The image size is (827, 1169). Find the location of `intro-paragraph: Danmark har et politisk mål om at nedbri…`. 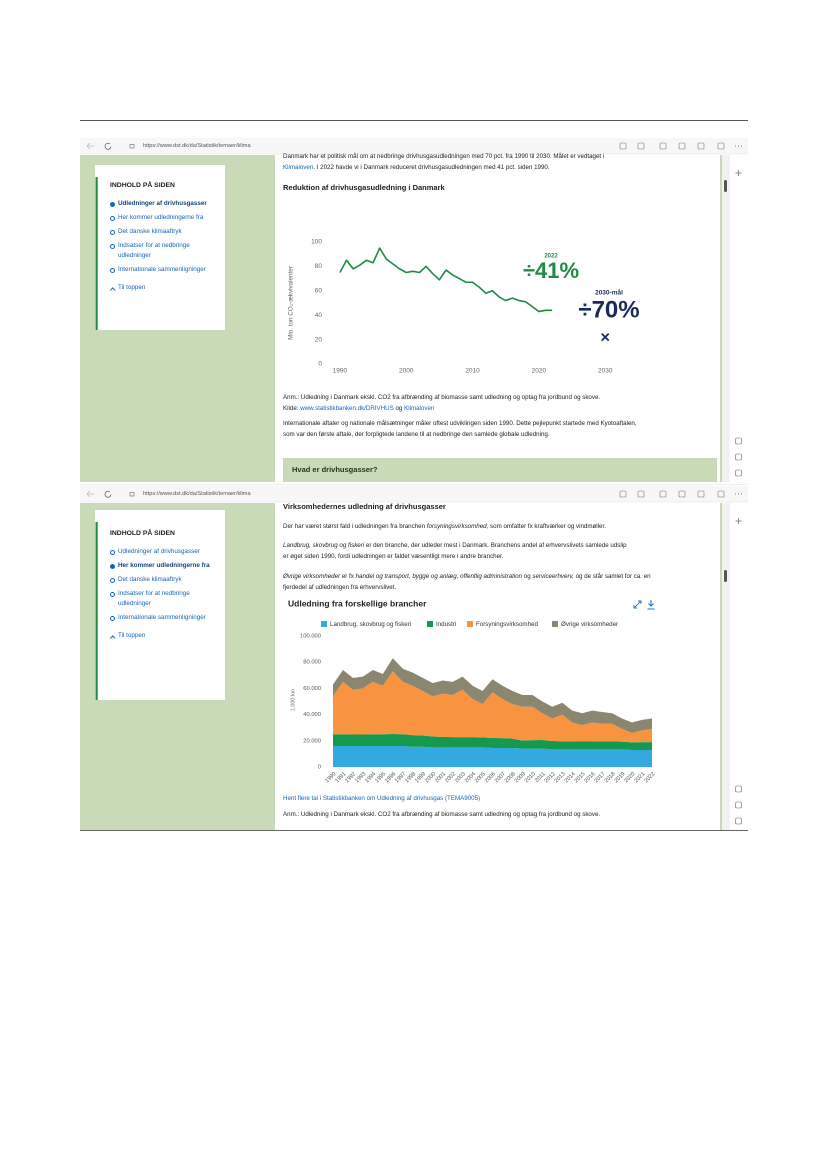

intro-paragraph: Danmark har et politisk mål om at nedbri… is located at coordinates (453, 162).